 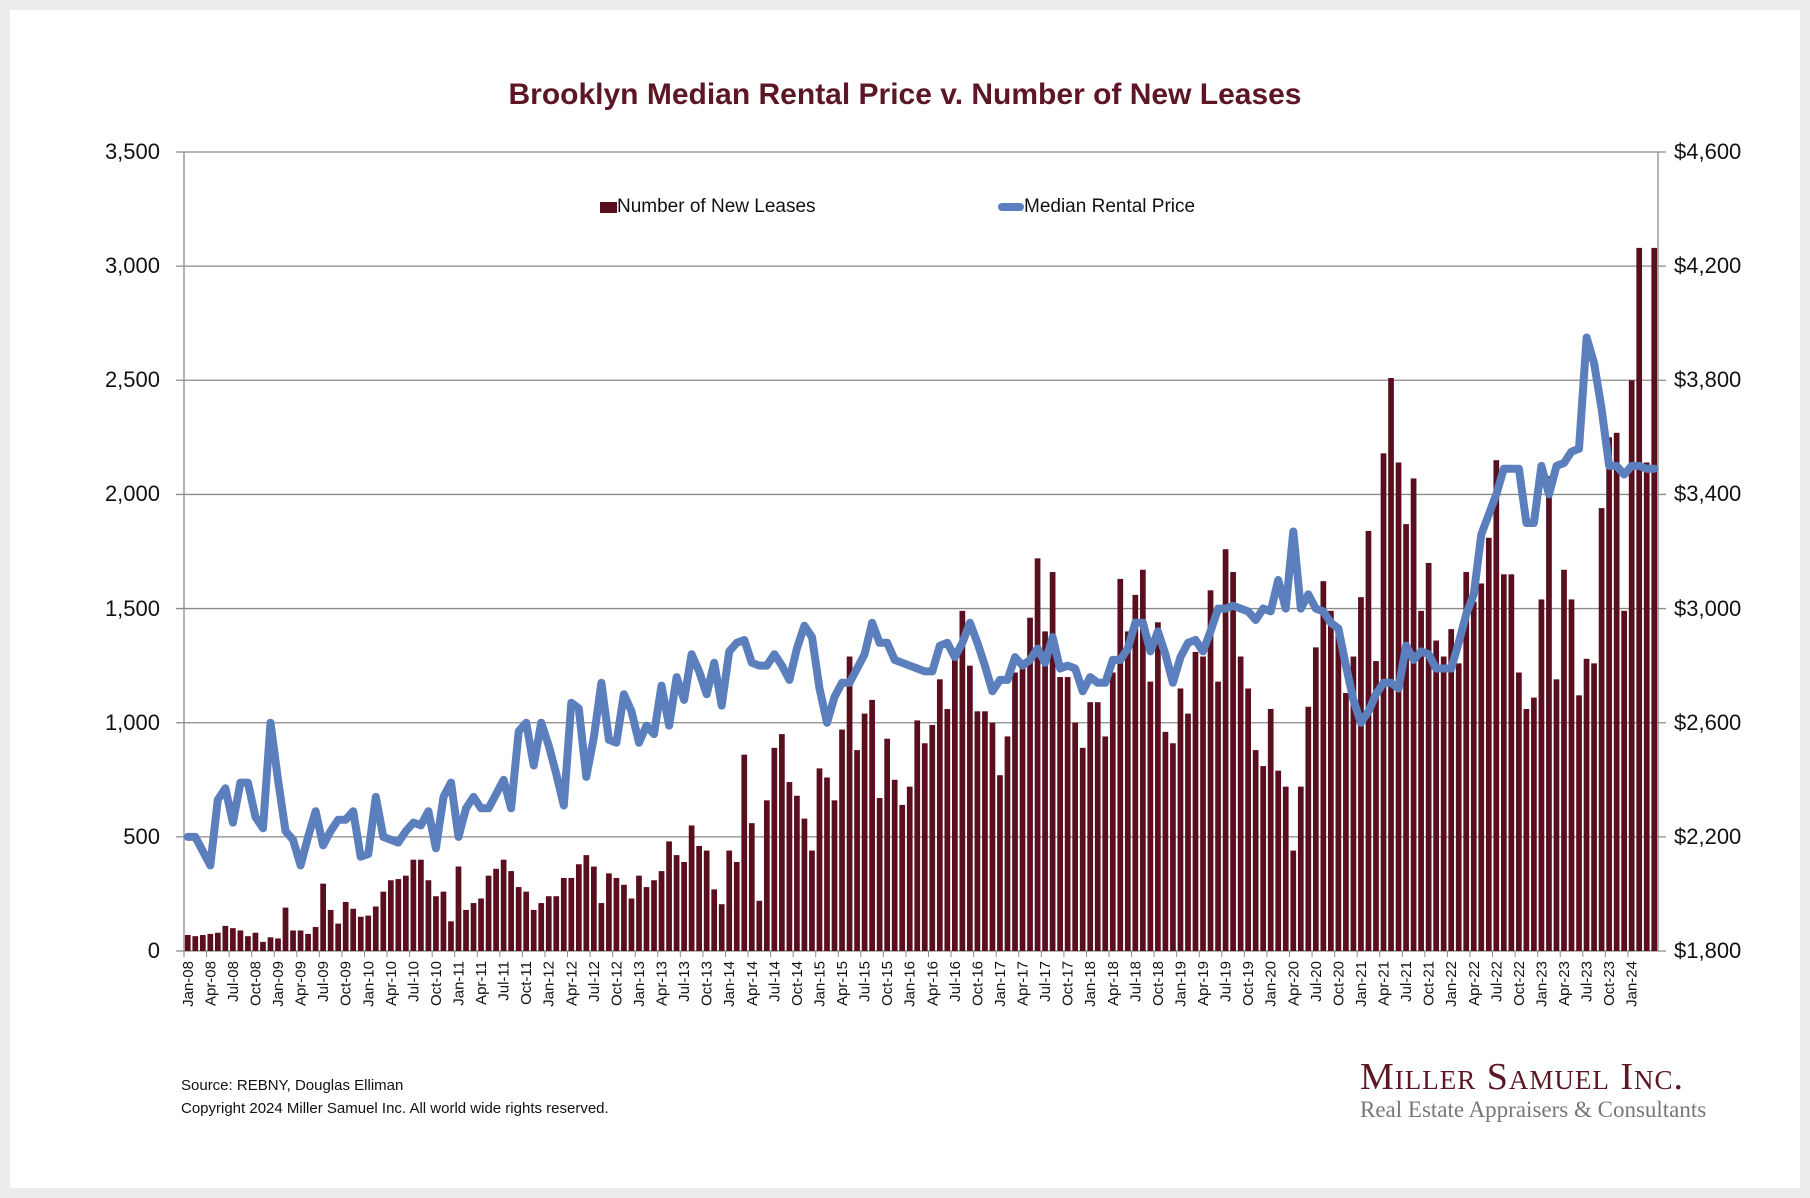 What do you see at coordinates (1406, 981) in the screenshot?
I see `x-tick-label: Jul-21` at bounding box center [1406, 981].